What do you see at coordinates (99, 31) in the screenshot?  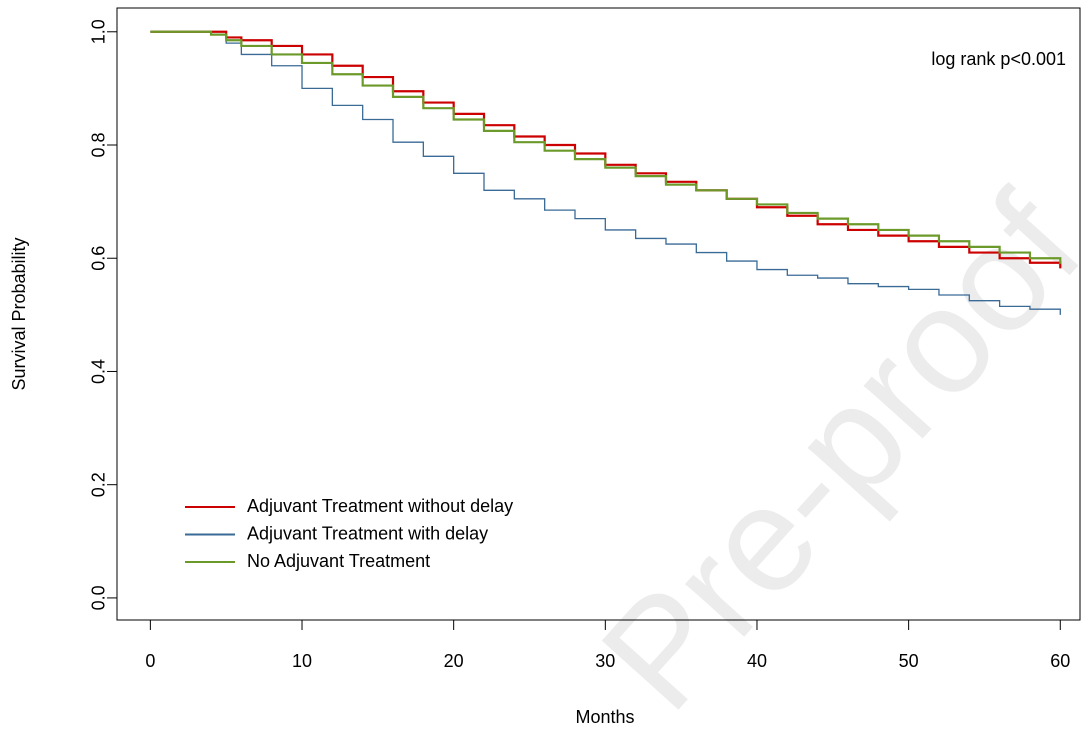 I see `y-tick-label: 1.0` at bounding box center [99, 31].